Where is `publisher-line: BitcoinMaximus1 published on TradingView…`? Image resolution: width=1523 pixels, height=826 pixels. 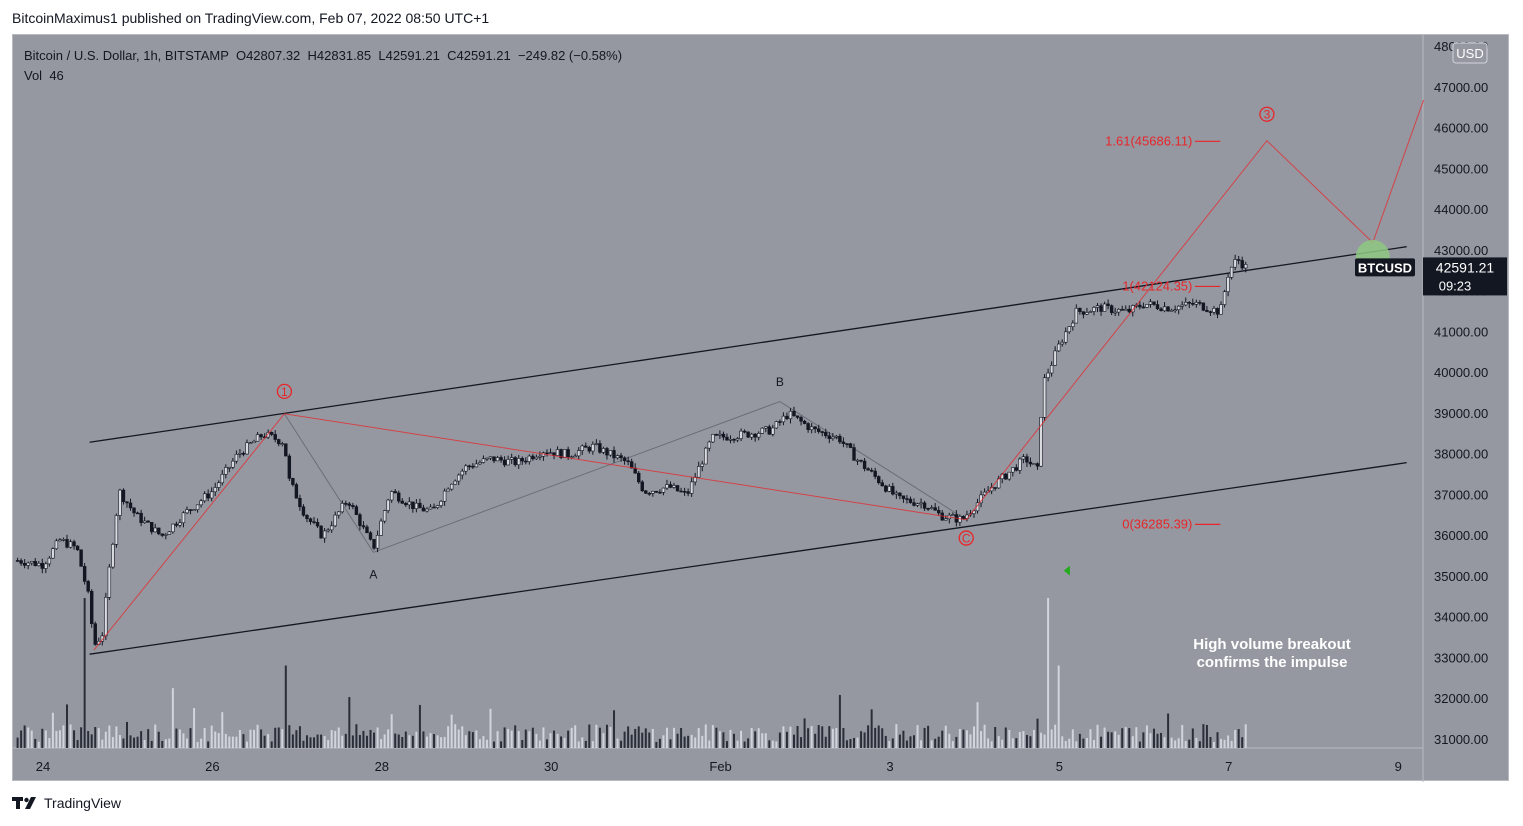
publisher-line: BitcoinMaximus1 published on TradingView… is located at coordinates (251, 18).